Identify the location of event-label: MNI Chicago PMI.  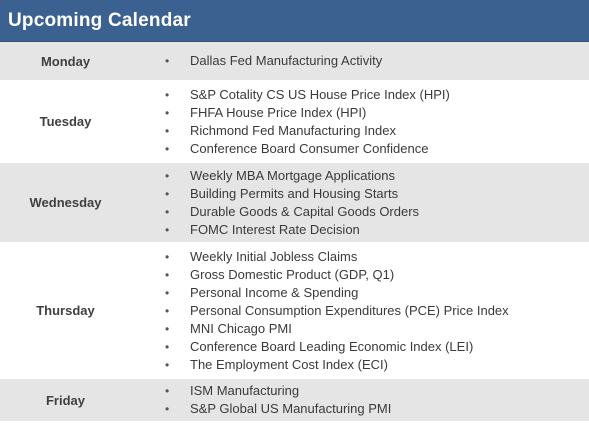
(241, 328).